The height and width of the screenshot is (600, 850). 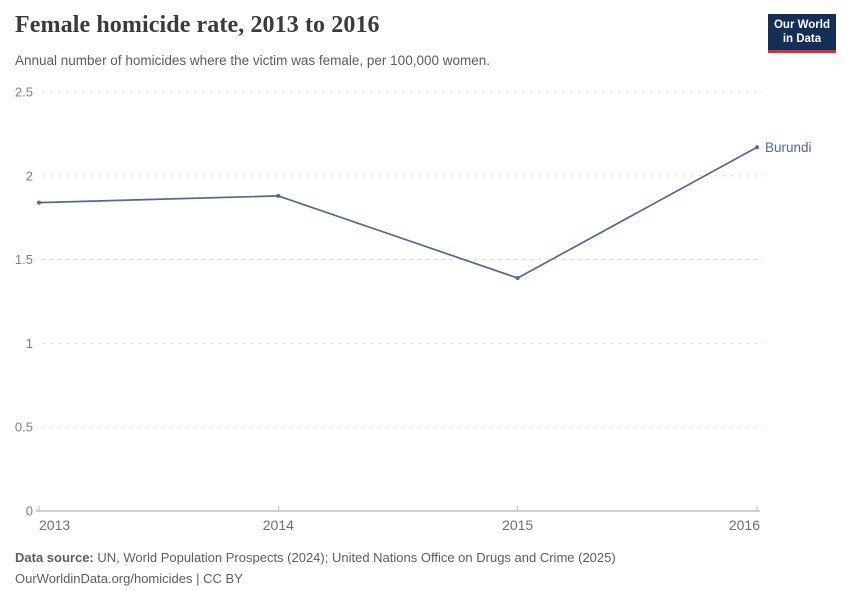 I want to click on owid-logo: Our World in Data, so click(x=802, y=33).